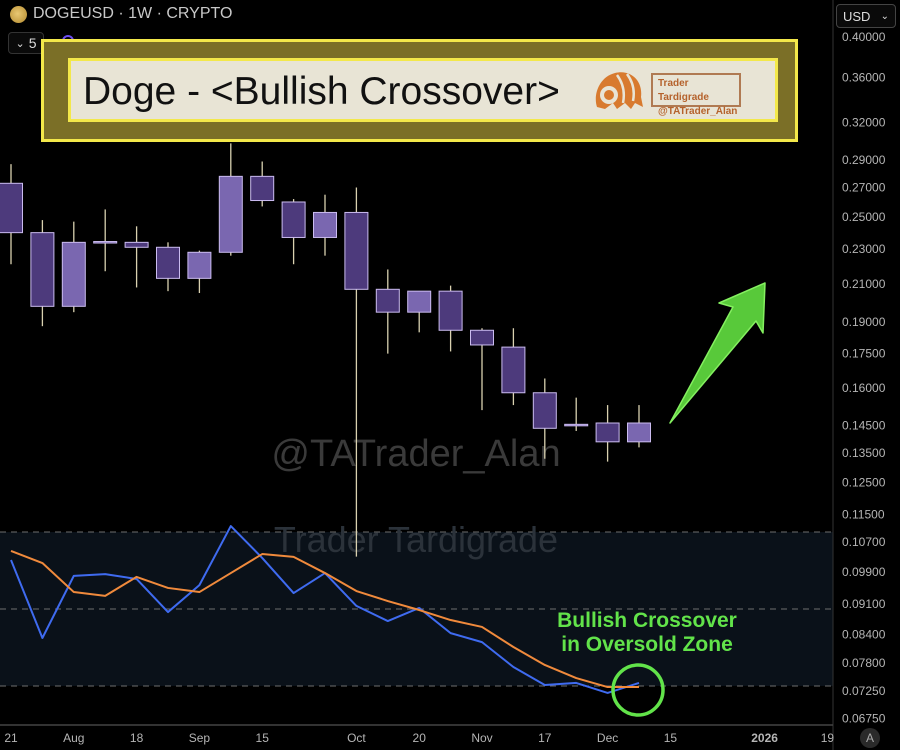 This screenshot has width=900, height=750. I want to click on price-tick-label: 0.27000, so click(864, 188).